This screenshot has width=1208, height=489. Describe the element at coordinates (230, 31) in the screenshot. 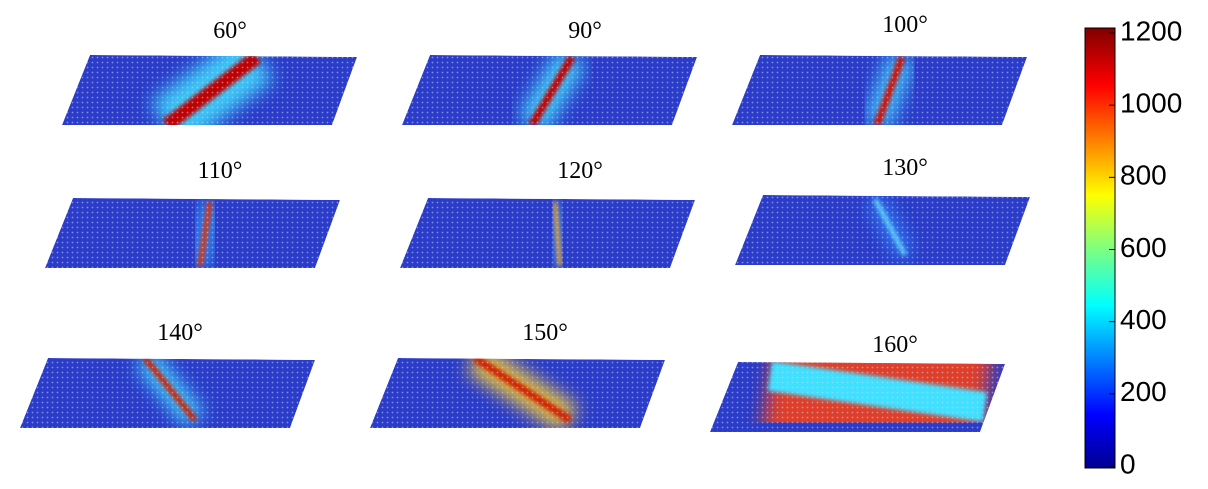

I see `panel-label: 60°` at that location.